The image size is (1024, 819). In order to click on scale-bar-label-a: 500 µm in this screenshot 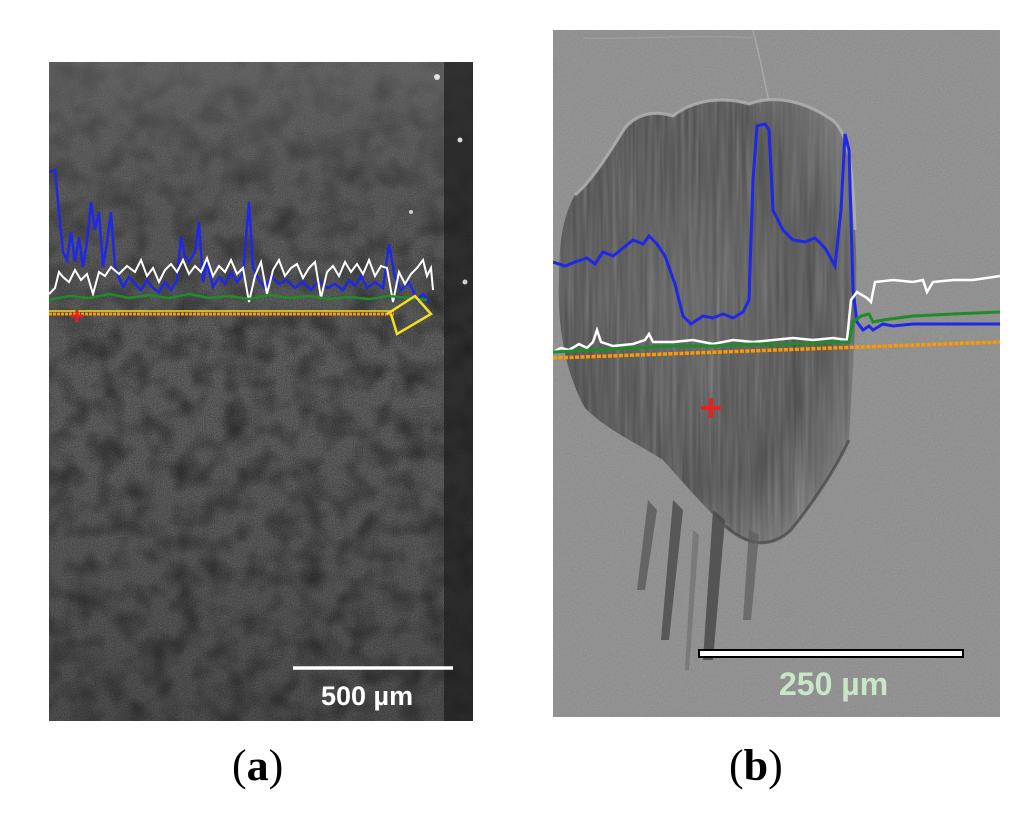, I will do `click(367, 696)`.